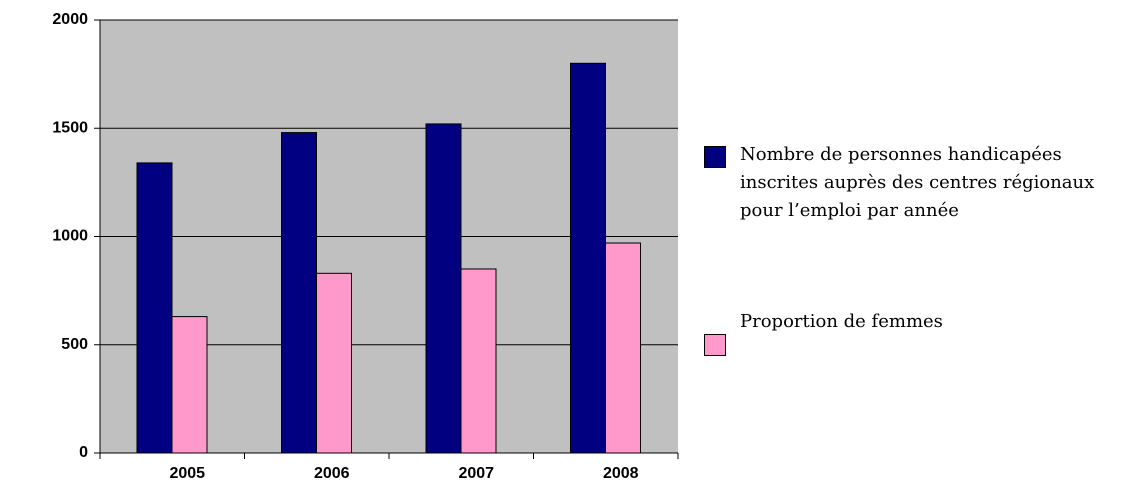 Image resolution: width=1140 pixels, height=486 pixels. What do you see at coordinates (83, 452) in the screenshot?
I see `y-tick-label: 0` at bounding box center [83, 452].